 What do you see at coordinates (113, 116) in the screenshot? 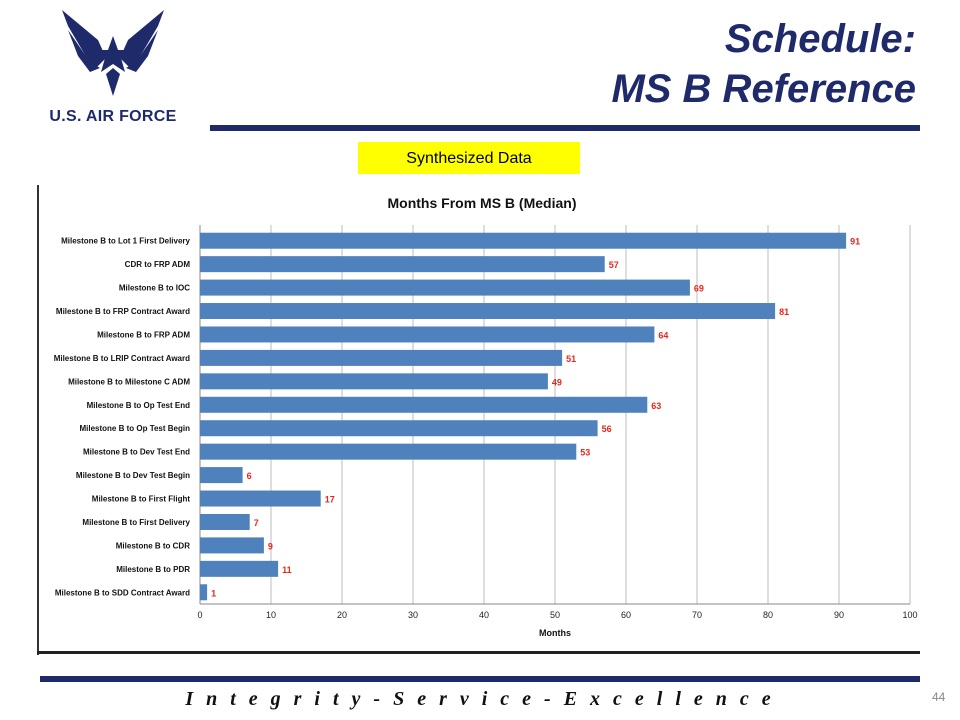
I see `logo-text: U.S. AIR FORCE` at bounding box center [113, 116].